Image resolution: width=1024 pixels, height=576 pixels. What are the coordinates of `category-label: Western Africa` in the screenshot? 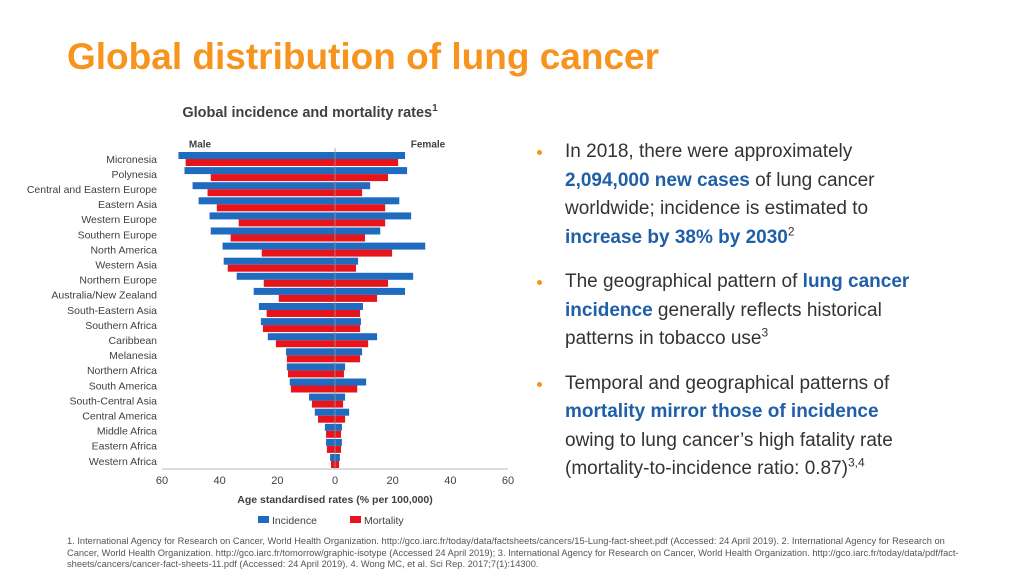 It's located at (123, 462).